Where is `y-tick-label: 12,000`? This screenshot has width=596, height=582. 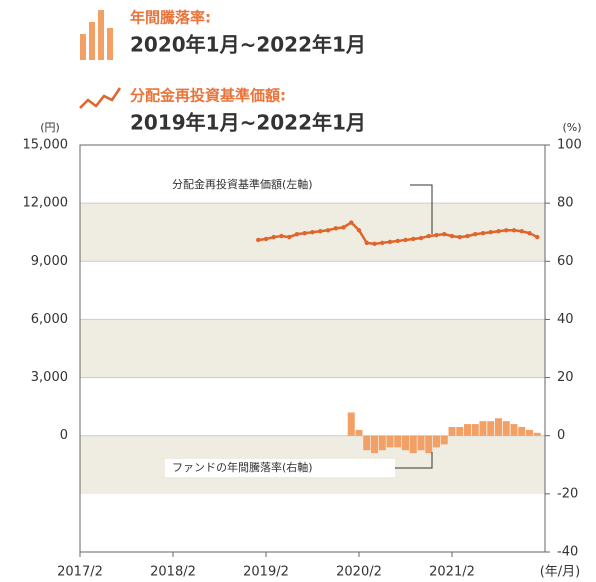 y-tick-label: 12,000 is located at coordinates (46, 203).